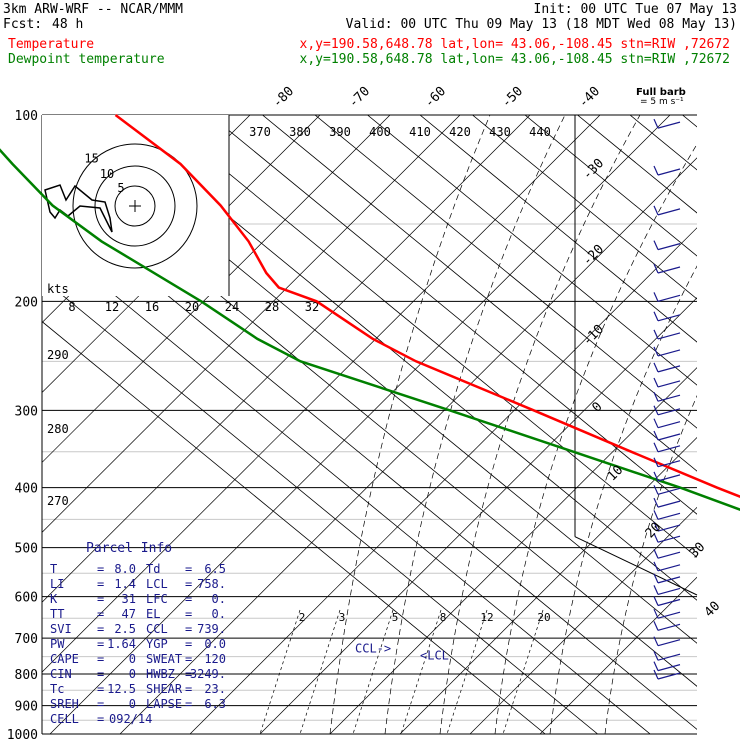  I want to click on speed-axis-label: 16, so click(152, 307).